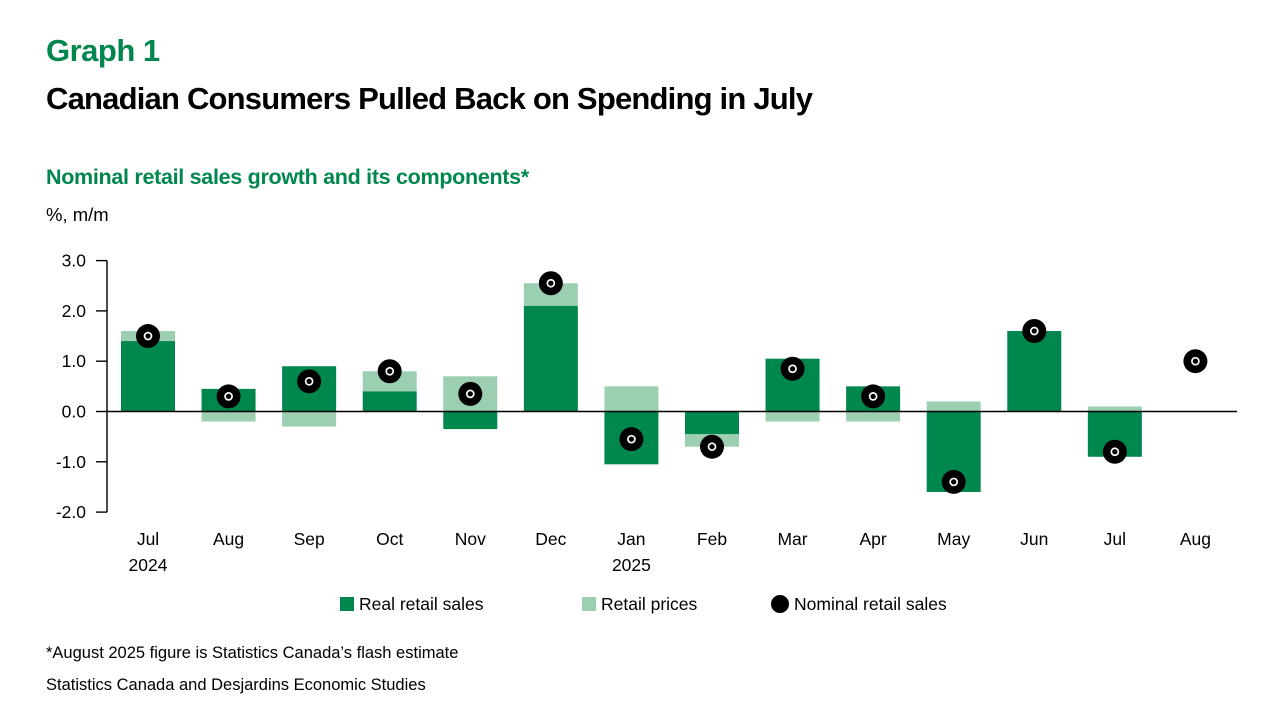 The width and height of the screenshot is (1280, 720). I want to click on y-tick-label-3: 3.0, so click(74, 261).